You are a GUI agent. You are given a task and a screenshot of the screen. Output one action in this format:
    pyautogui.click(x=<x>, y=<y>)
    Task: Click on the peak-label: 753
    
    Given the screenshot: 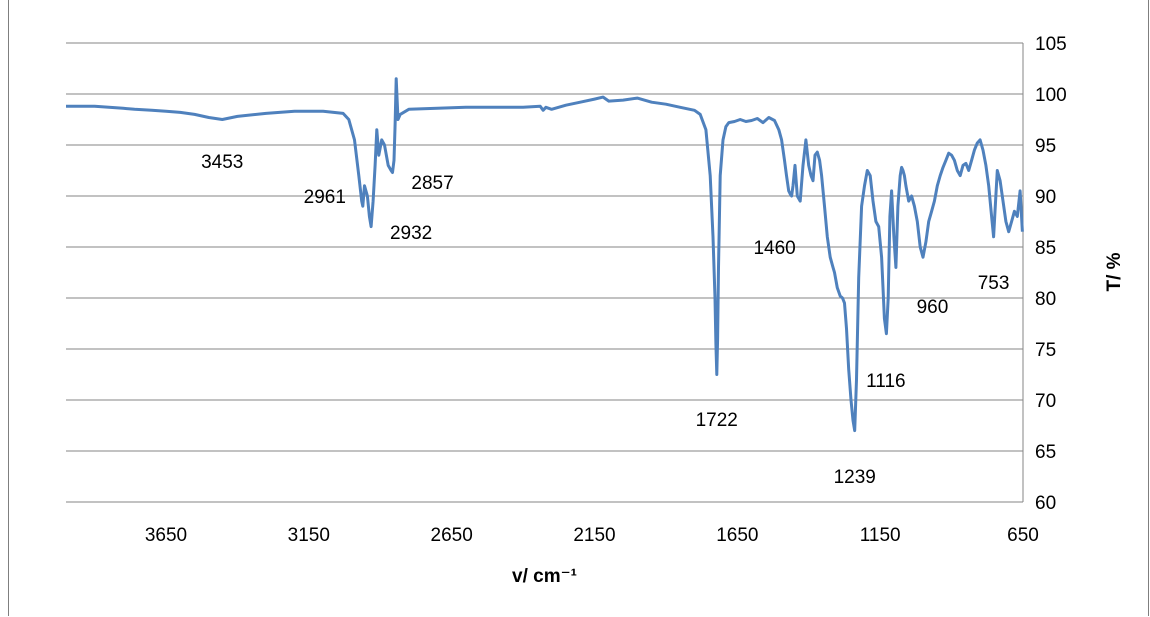 What is the action you would take?
    pyautogui.click(x=994, y=283)
    